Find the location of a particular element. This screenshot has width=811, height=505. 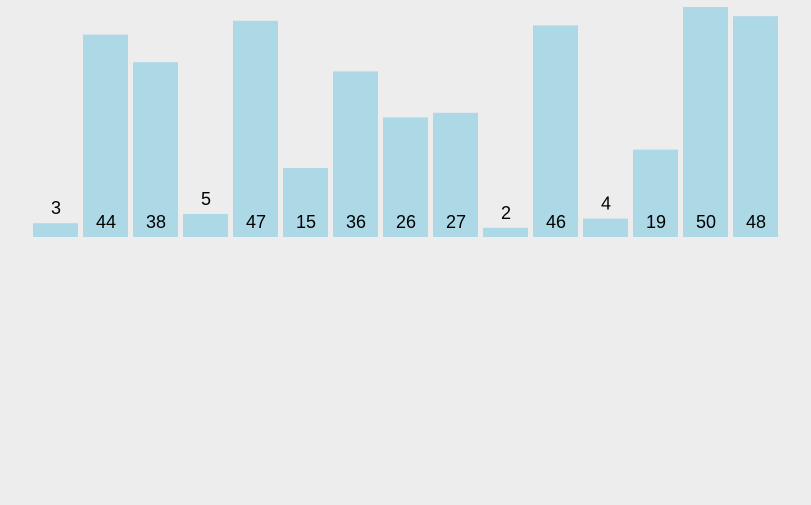

data-label: 47 is located at coordinates (256, 222).